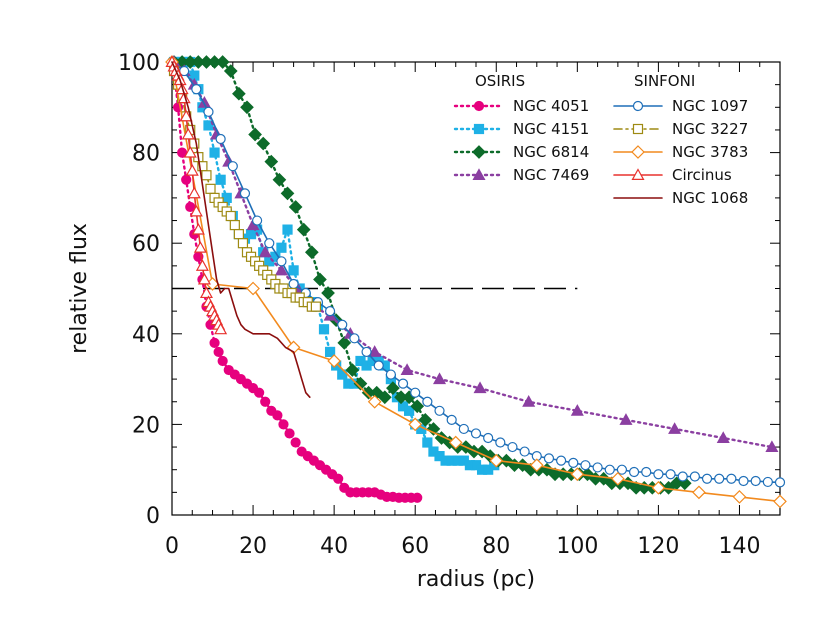  What do you see at coordinates (334, 546) in the screenshot?
I see `x-tick-label: 40` at bounding box center [334, 546].